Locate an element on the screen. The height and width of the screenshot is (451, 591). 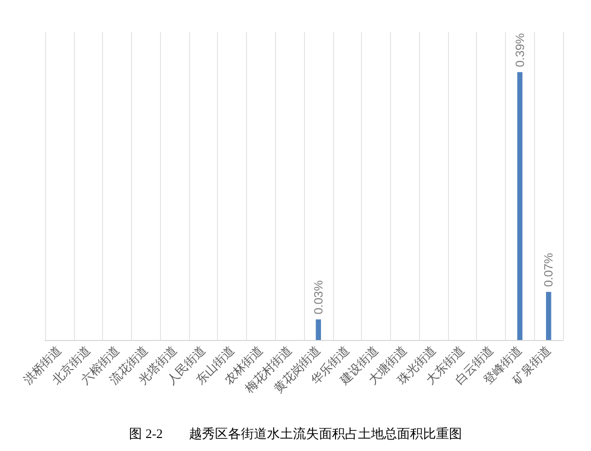
data-label: 0.07% is located at coordinates (549, 269).